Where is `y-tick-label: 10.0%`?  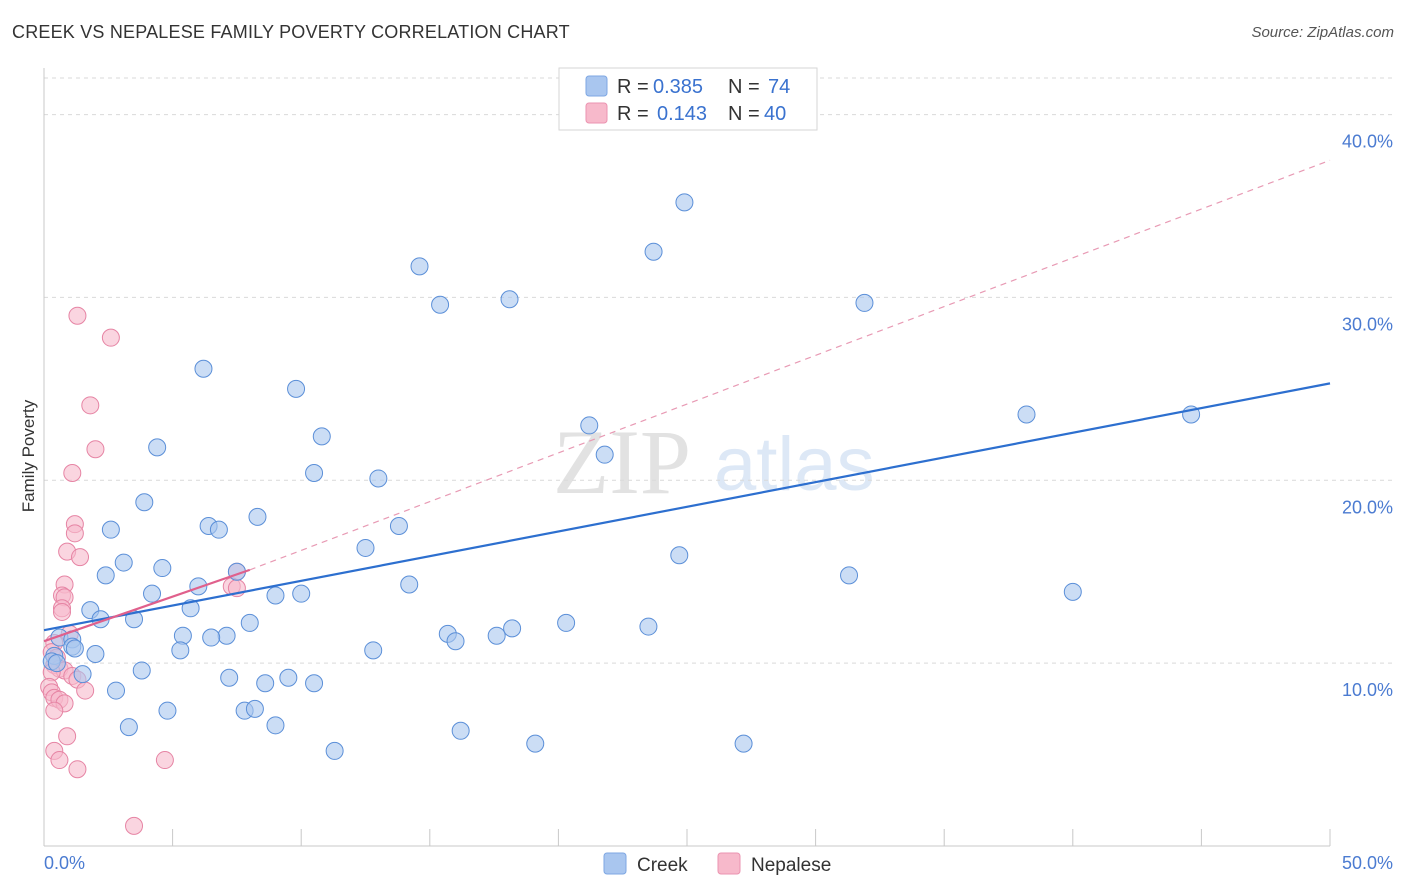
y-tick-label: 10.0% is located at coordinates (1367, 690).